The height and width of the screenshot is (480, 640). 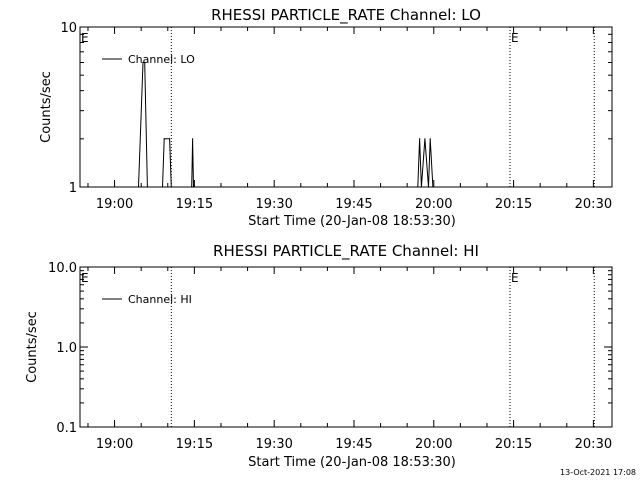 I want to click on y-tick-label: 10, so click(x=68, y=28).